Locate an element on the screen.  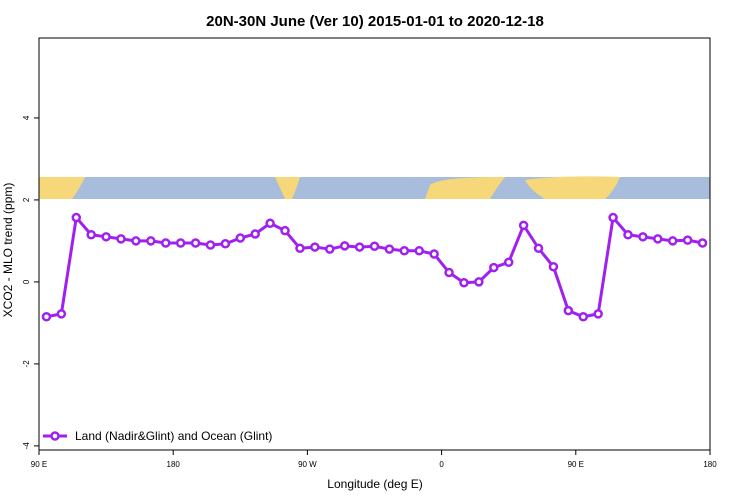
map-strip is located at coordinates (374, 187).